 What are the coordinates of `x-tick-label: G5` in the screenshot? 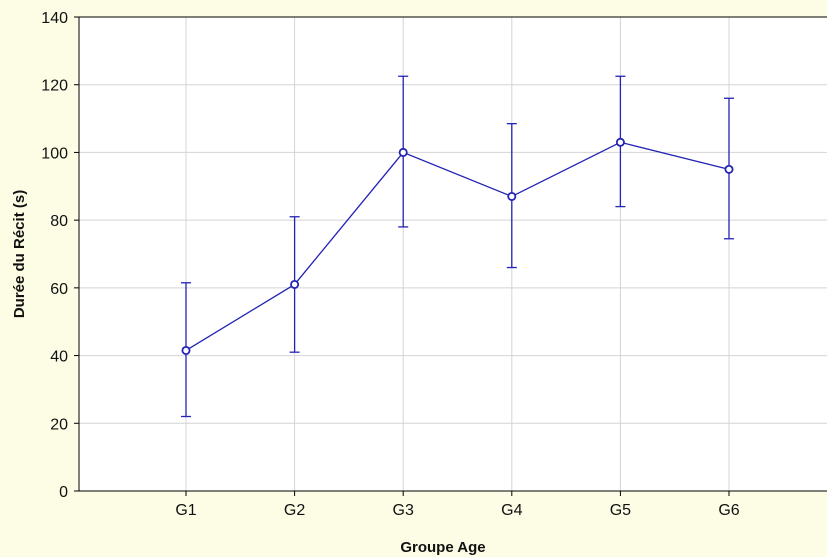 It's located at (620, 510).